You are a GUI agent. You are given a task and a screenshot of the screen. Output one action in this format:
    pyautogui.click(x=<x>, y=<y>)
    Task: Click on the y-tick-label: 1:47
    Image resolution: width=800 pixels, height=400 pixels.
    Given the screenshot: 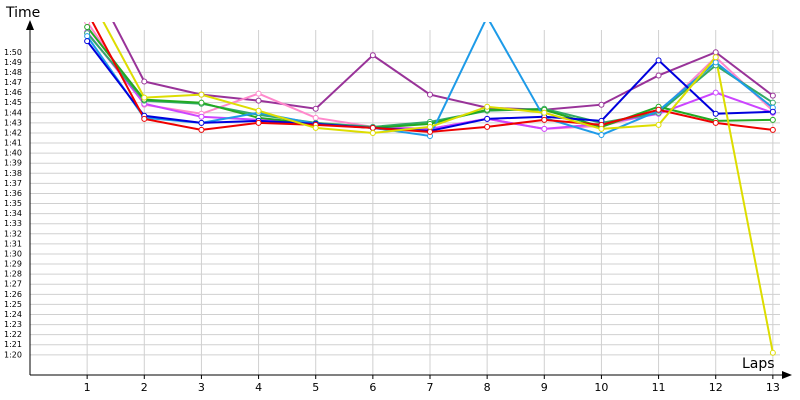 What is the action you would take?
    pyautogui.click(x=13, y=82)
    